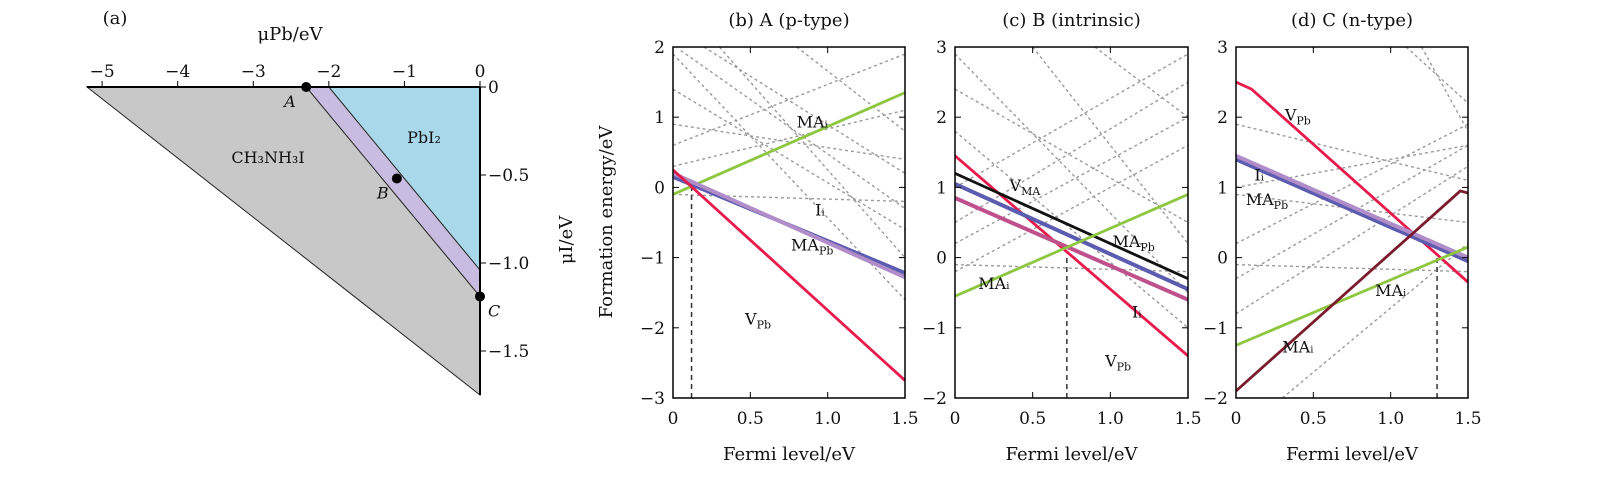 Image resolution: width=1600 pixels, height=480 pixels. I want to click on point-label-a: A, so click(289, 101).